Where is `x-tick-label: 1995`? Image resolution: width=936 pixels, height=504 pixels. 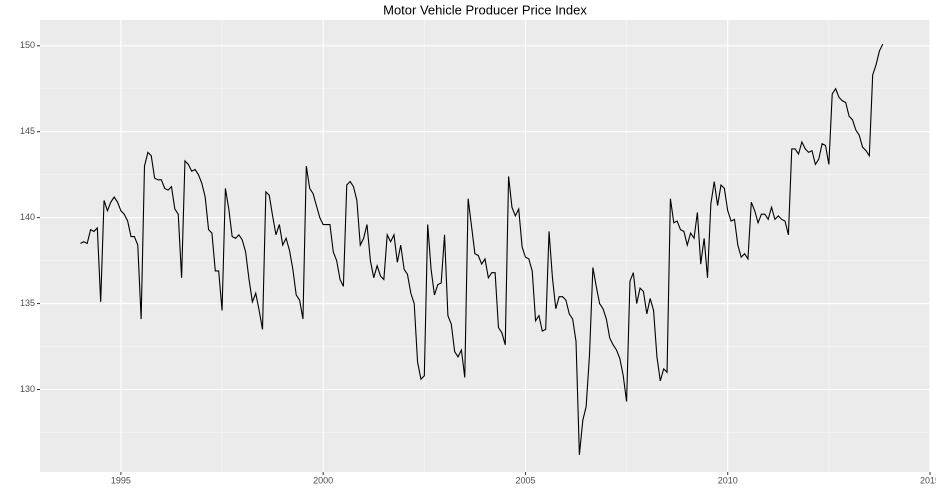
x-tick-label: 1995 is located at coordinates (121, 480).